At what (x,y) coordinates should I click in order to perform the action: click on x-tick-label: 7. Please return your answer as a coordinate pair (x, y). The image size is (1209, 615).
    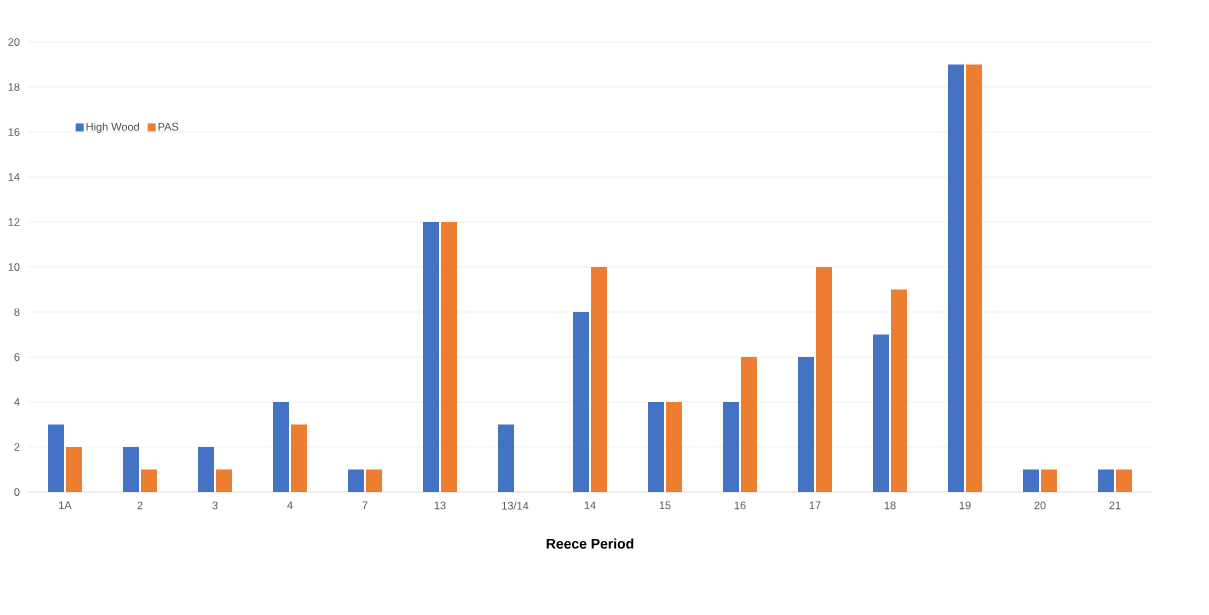
    Looking at the image, I should click on (365, 505).